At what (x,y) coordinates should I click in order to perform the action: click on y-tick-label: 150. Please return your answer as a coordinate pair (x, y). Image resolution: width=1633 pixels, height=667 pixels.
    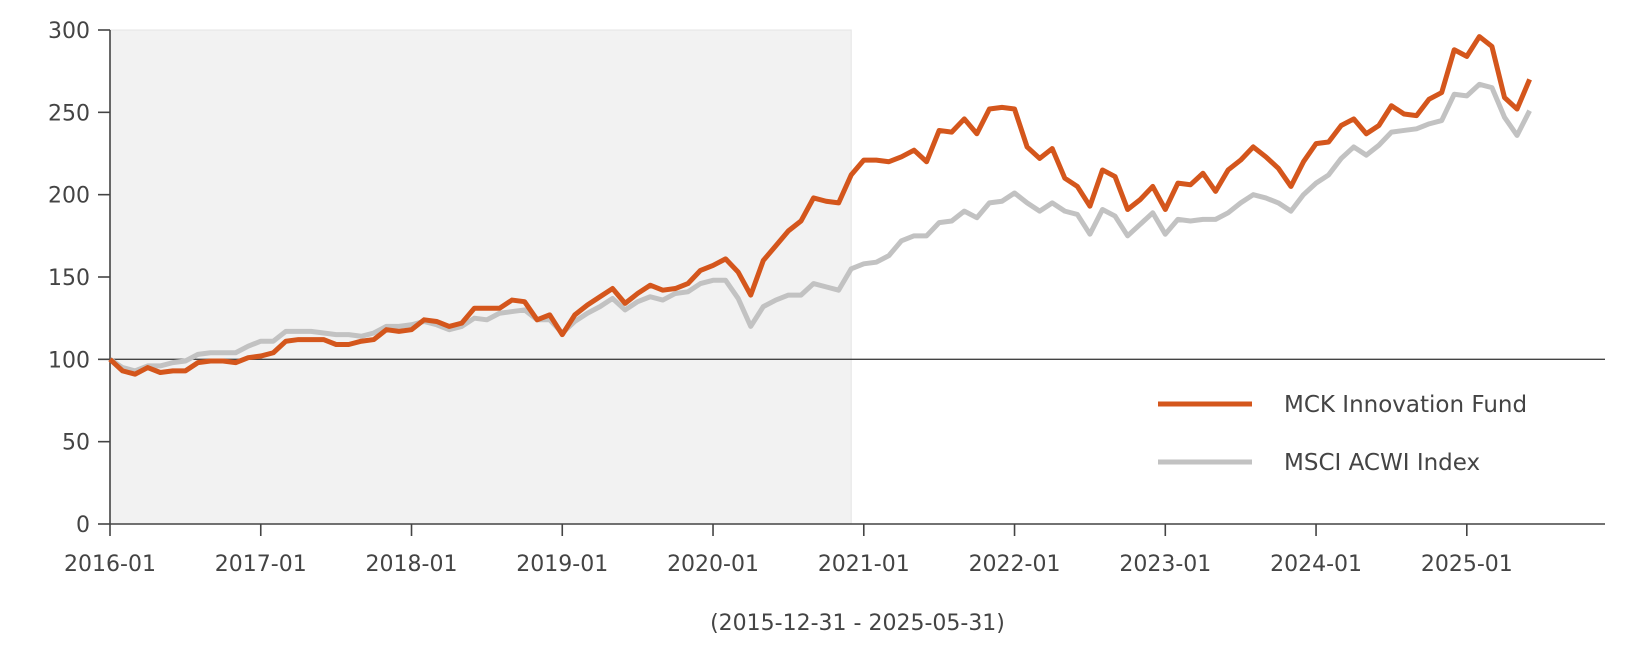
    Looking at the image, I should click on (69, 278).